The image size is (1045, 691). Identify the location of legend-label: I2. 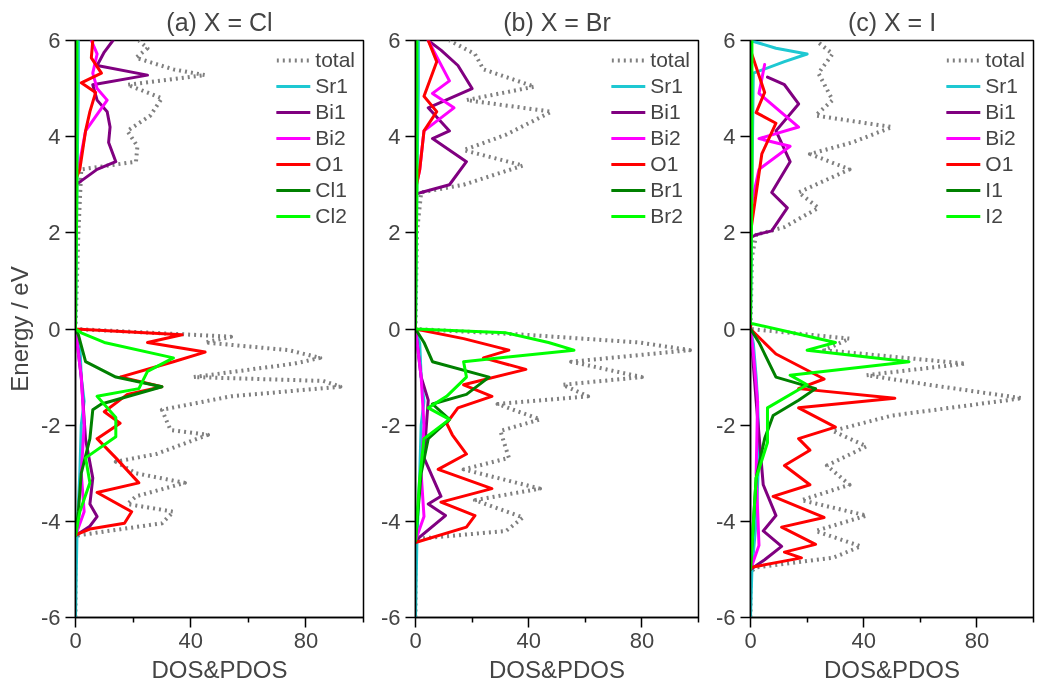
(994, 216).